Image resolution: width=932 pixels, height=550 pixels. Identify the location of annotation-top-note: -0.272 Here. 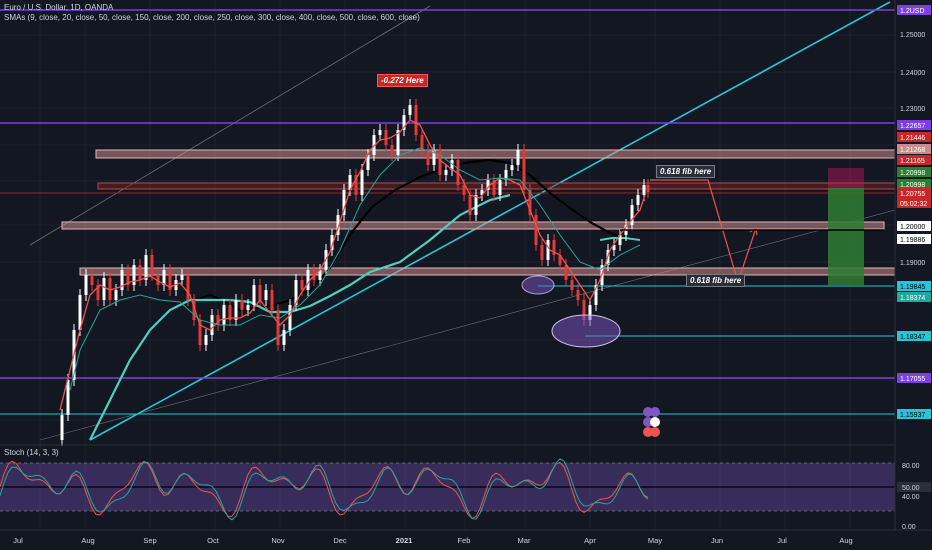
(402, 80).